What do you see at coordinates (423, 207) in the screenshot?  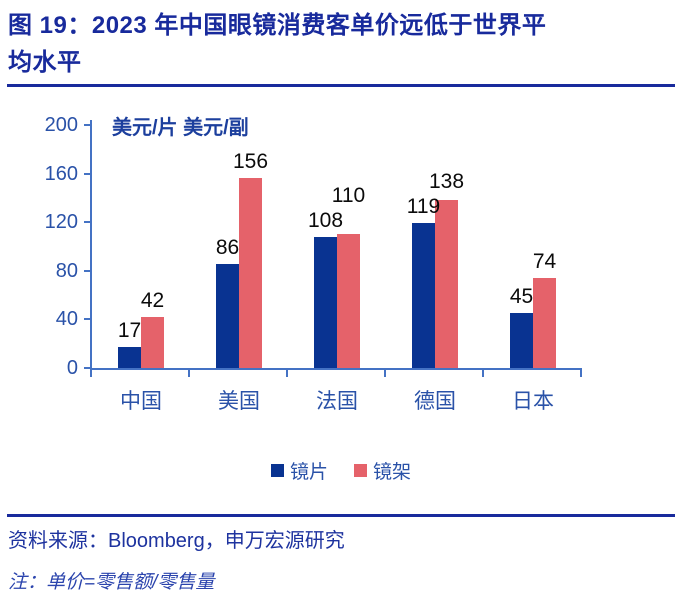 I see `bar-value-label-lenses-germany: 119` at bounding box center [423, 207].